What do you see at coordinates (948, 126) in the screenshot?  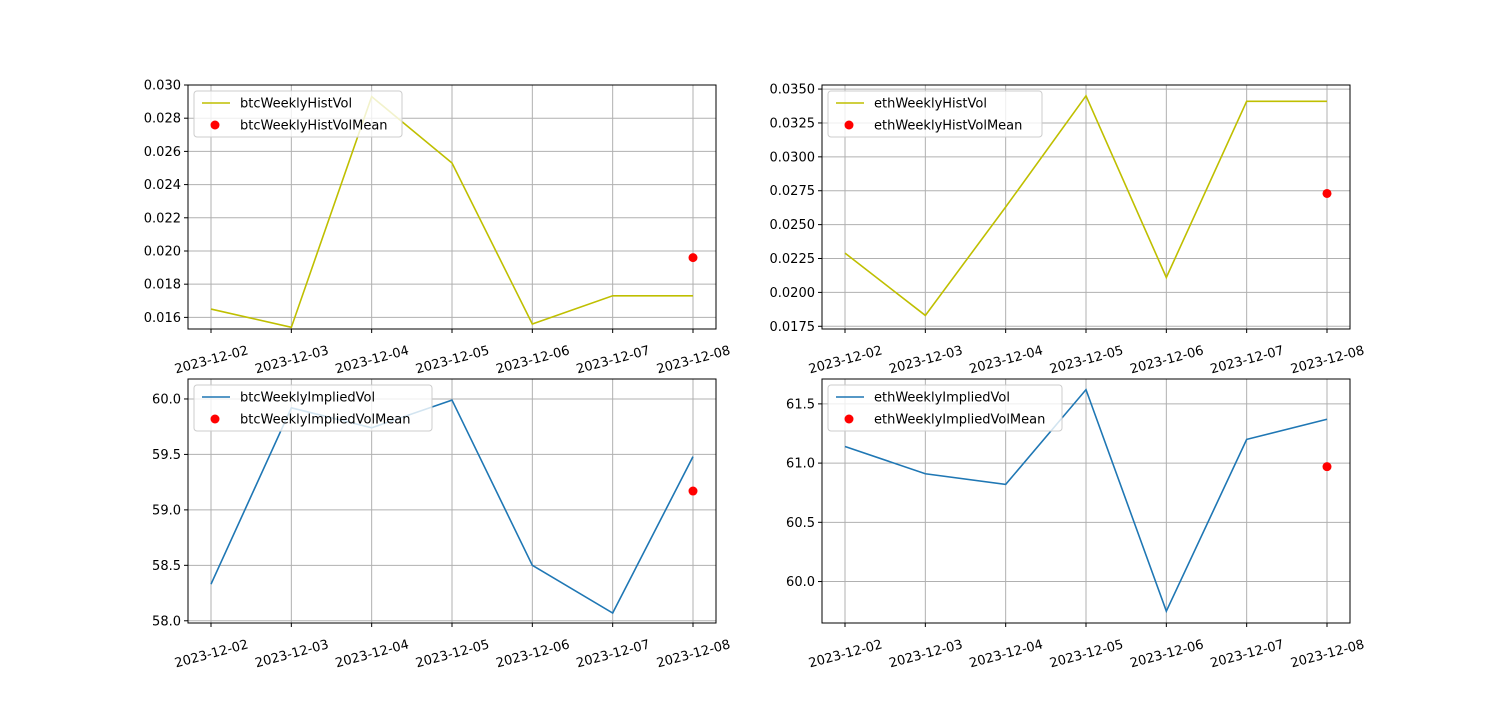 I see `legend-label: ethWeeklyHistVolMean` at bounding box center [948, 126].